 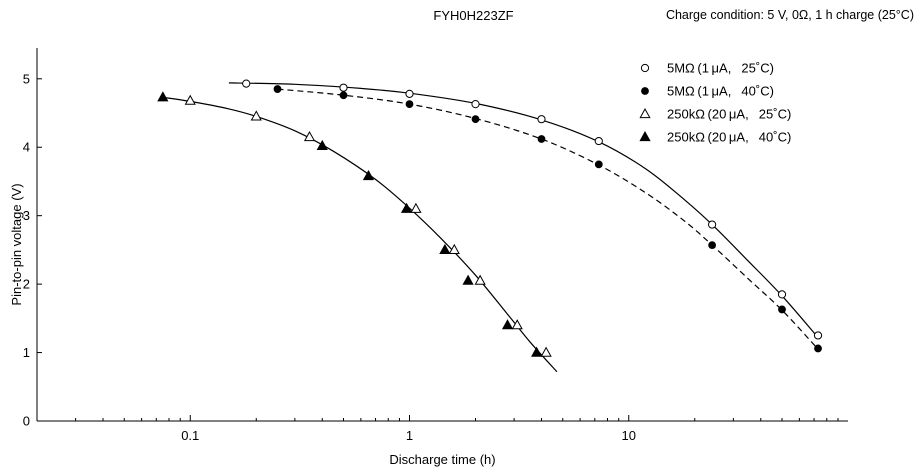 I want to click on legend-label-1: 5MΩ (1 μA, 25˚C), so click(x=720, y=68).